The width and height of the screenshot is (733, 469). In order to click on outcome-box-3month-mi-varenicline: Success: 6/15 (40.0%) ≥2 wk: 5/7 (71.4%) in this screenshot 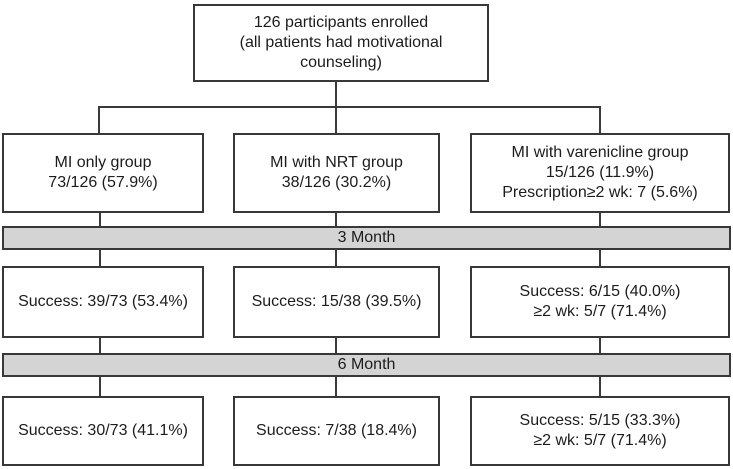, I will do `click(600, 302)`.